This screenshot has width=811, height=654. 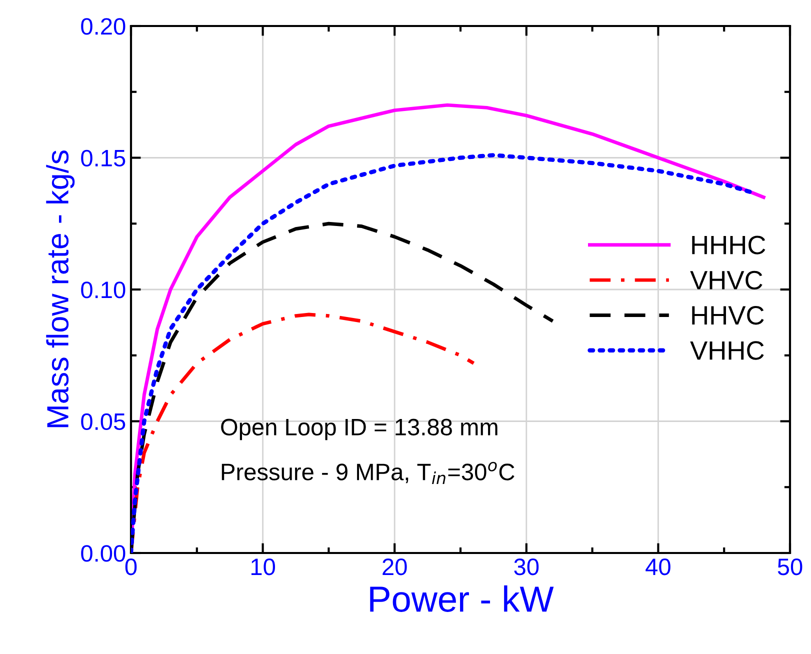 What do you see at coordinates (526, 567) in the screenshot?
I see `x-tick-label: 30` at bounding box center [526, 567].